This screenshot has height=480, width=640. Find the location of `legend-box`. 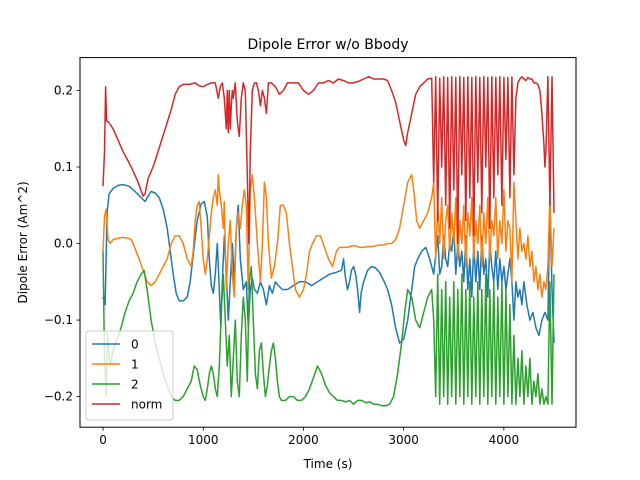

legend-box is located at coordinates (129, 375).